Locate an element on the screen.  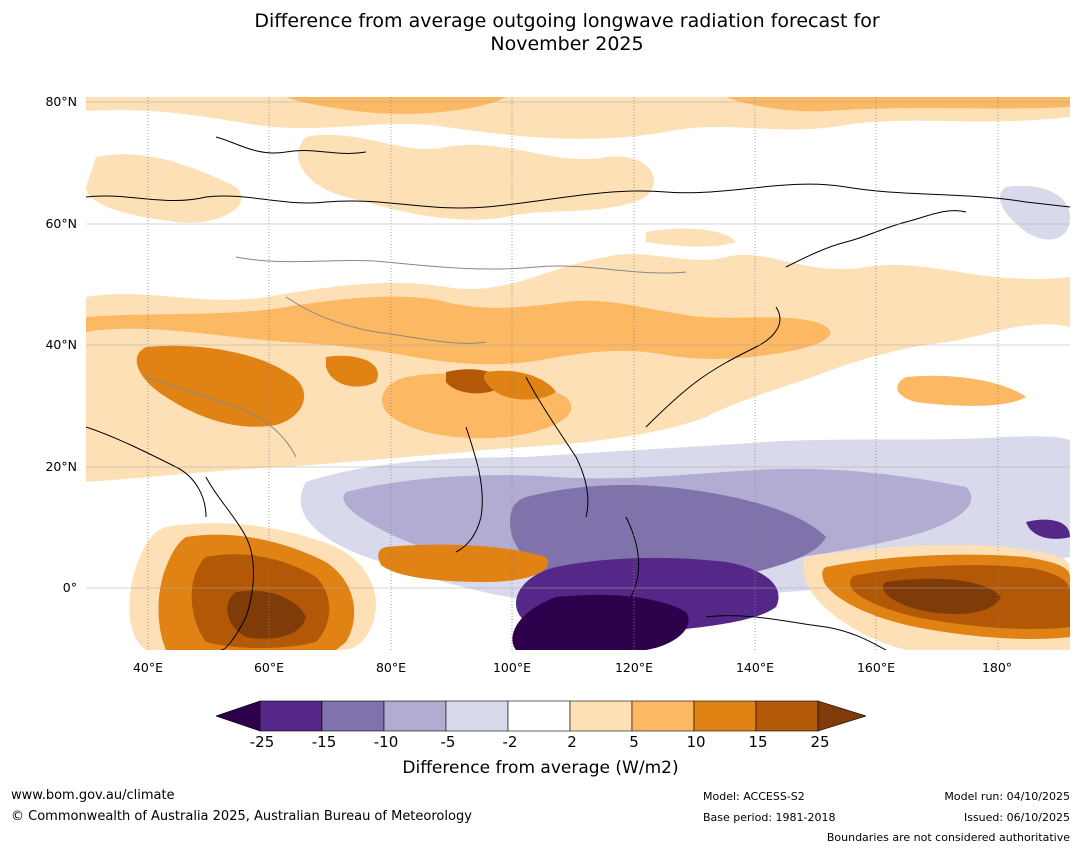
lon-label-100e: 100°E is located at coordinates (511, 667).